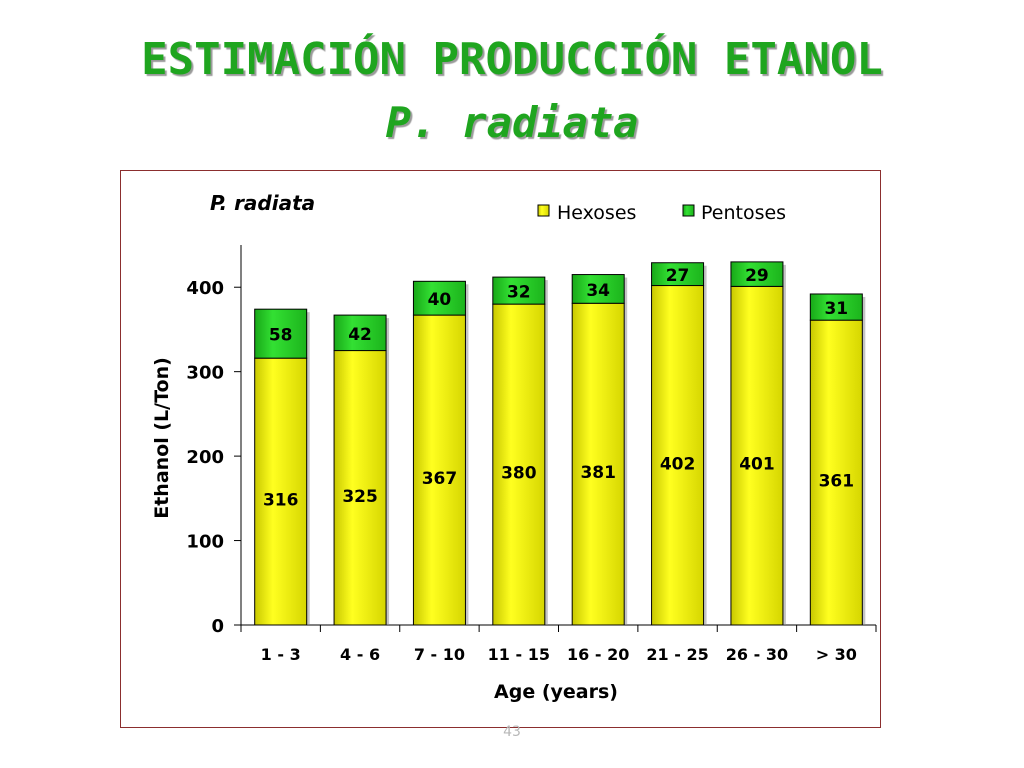 This screenshot has width=1024, height=768. What do you see at coordinates (205, 542) in the screenshot?
I see `y-tick-label: 100` at bounding box center [205, 542].